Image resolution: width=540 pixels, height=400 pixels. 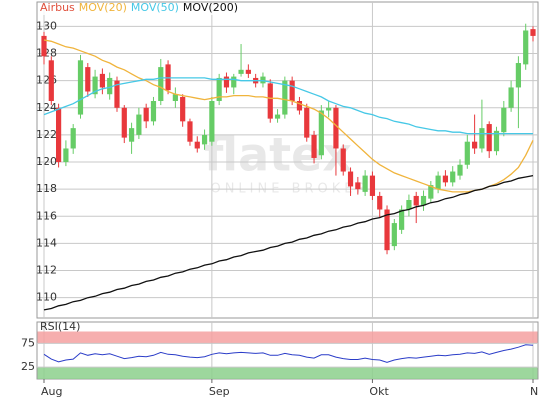 What do you see at coordinates (28, 366) in the screenshot?
I see `rsi-tick-label: 25` at bounding box center [28, 366].